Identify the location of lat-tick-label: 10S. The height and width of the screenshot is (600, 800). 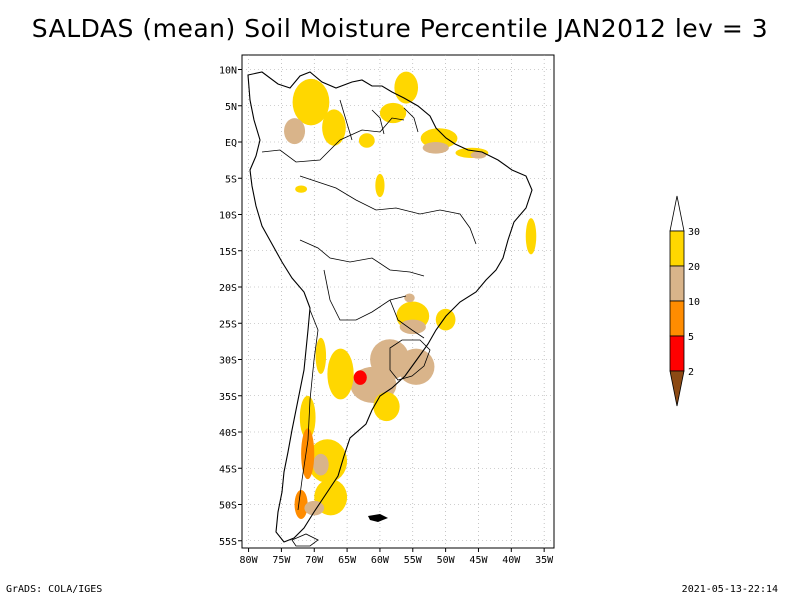
(228, 216).